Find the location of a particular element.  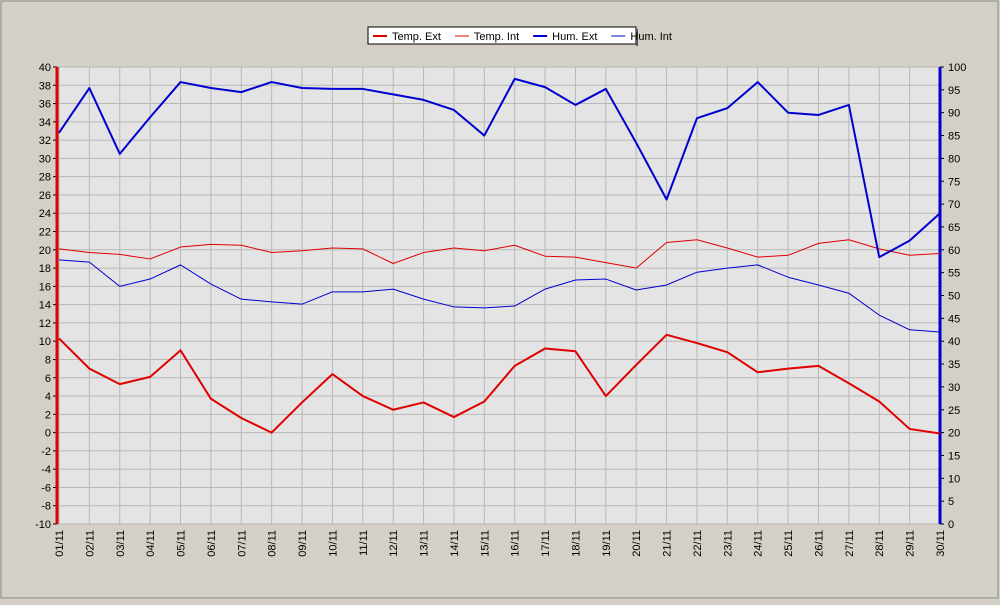

y2-tick-label: 65 is located at coordinates (954, 228).